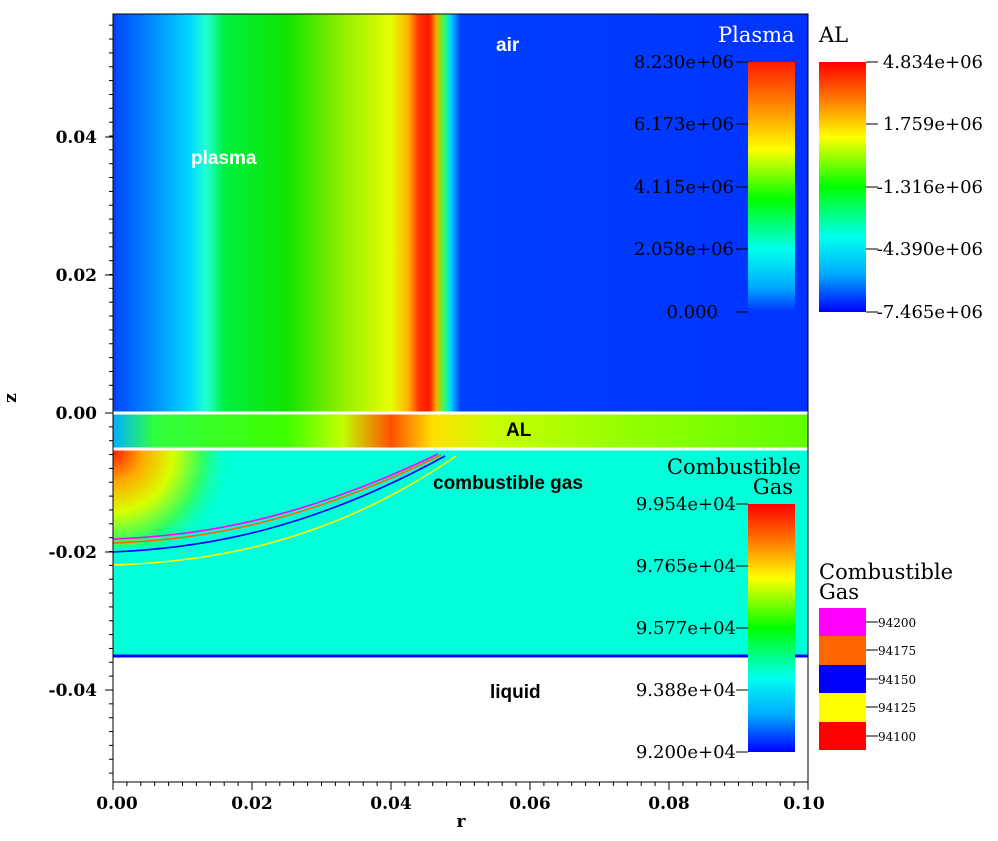 The width and height of the screenshot is (998, 841). Describe the element at coordinates (251, 804) in the screenshot. I see `x-tick-label: 0.02` at that location.